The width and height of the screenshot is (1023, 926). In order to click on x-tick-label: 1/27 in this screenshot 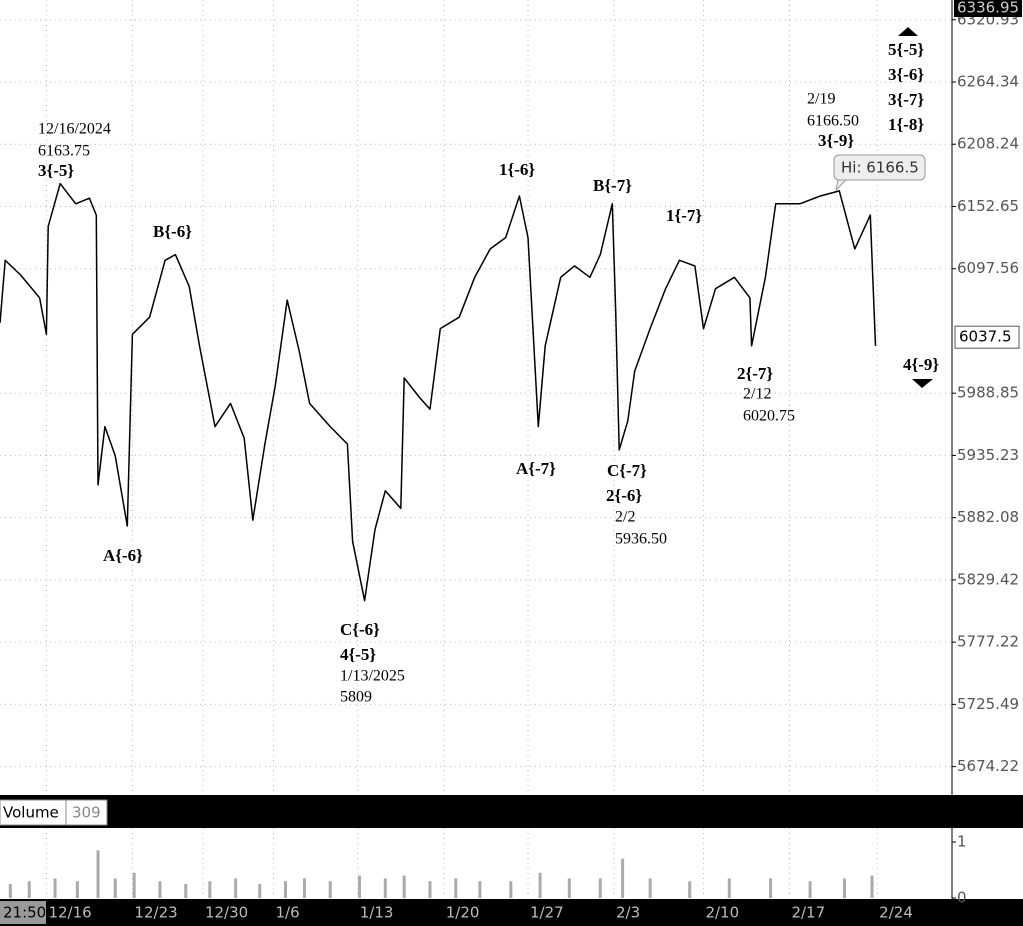, I will do `click(547, 913)`.